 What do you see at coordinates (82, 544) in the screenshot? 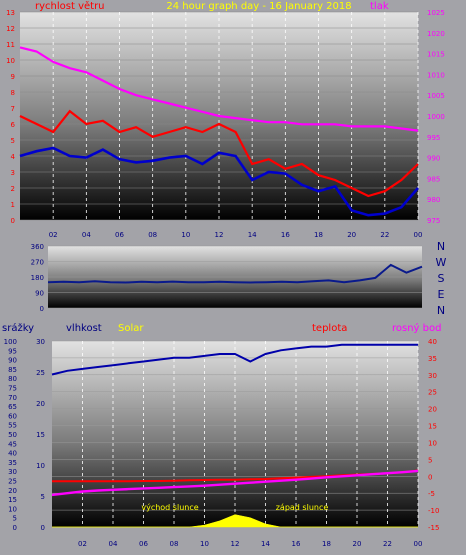
I see `temperature-x-tick: 02` at bounding box center [82, 544].